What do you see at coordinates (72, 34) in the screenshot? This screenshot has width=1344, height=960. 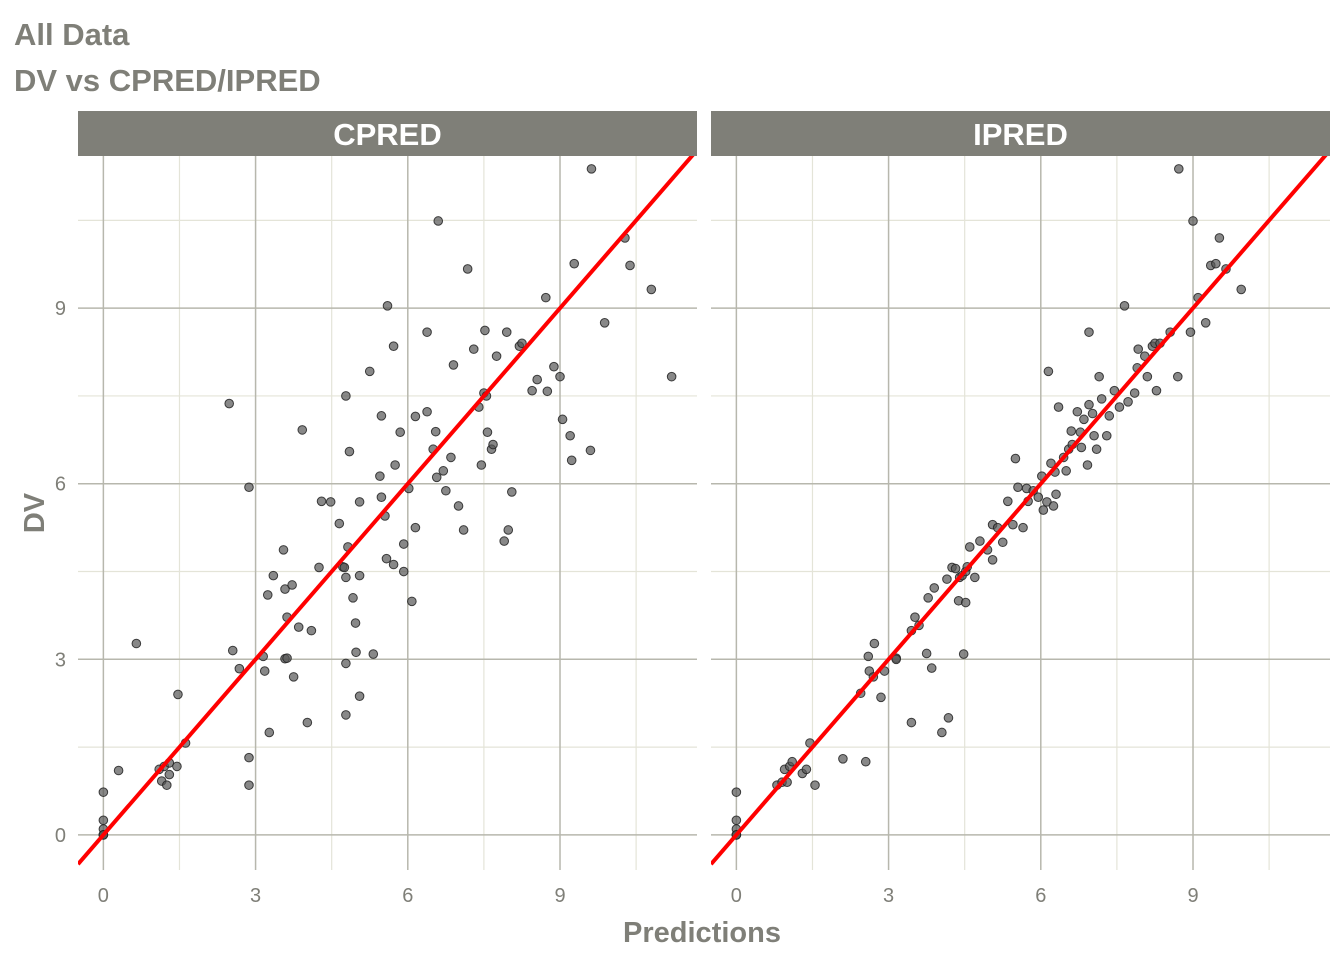 I see `chart-title: All Data` at bounding box center [72, 34].